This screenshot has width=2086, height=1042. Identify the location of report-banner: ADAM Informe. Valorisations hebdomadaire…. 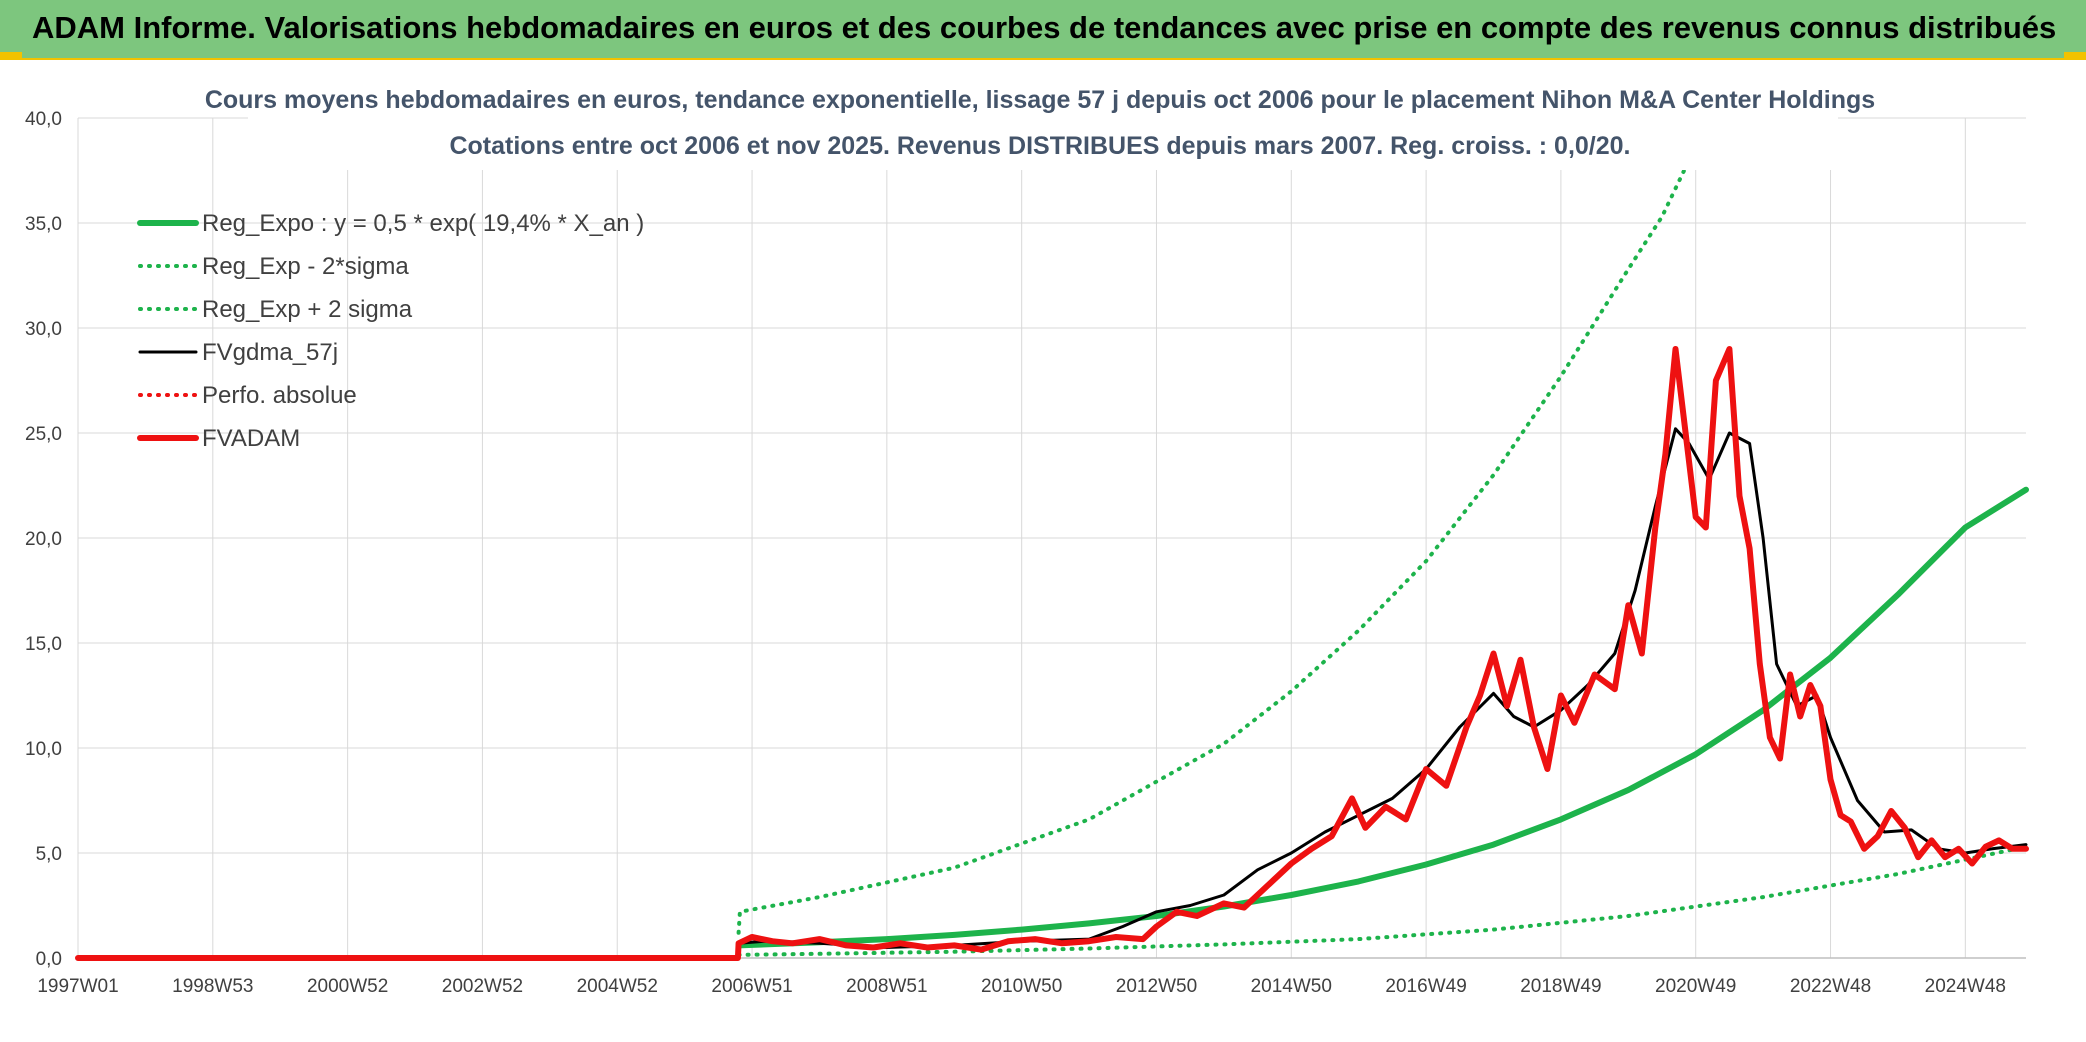
(1043, 30).